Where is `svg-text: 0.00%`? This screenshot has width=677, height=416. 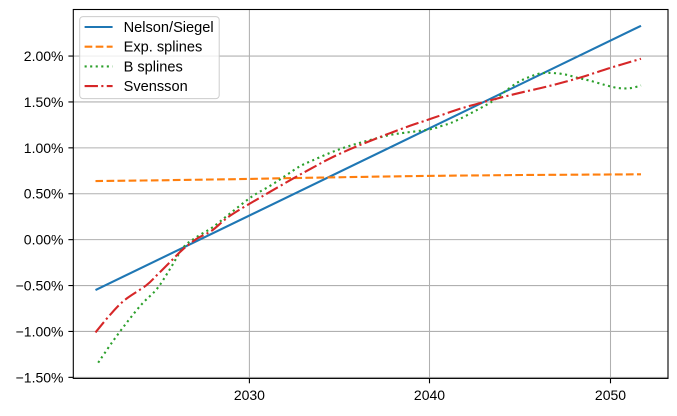
svg-text: 0.00% is located at coordinates (44, 240).